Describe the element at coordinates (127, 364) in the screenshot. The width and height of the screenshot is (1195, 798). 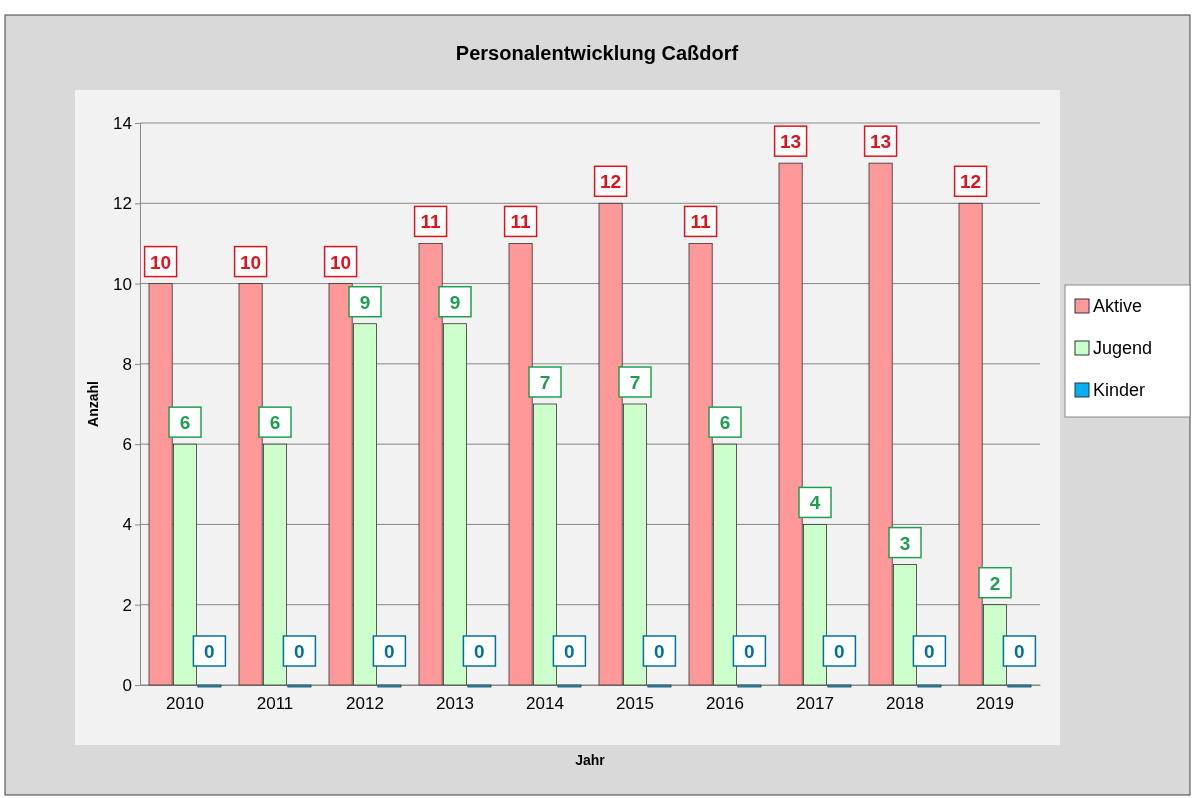
I see `y-tick-label: 8` at that location.